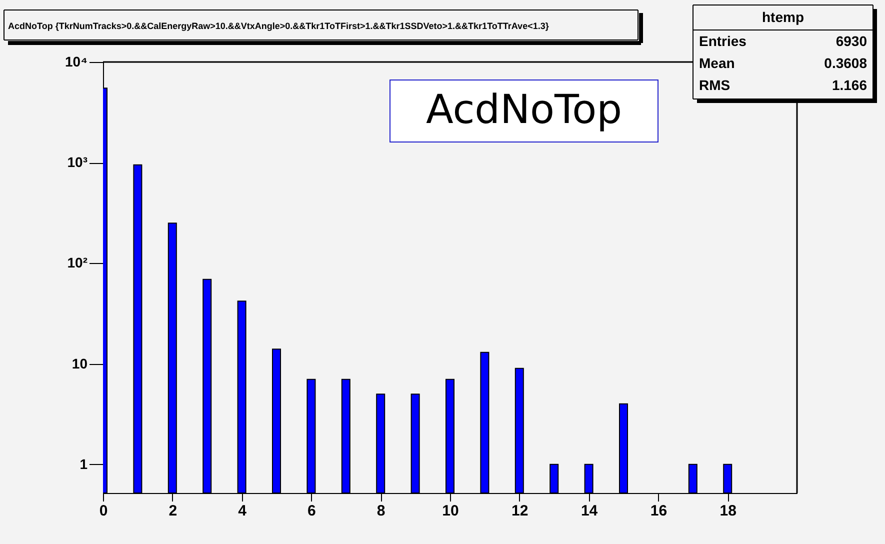 The width and height of the screenshot is (885, 544). I want to click on x-tick-label: 16, so click(659, 511).